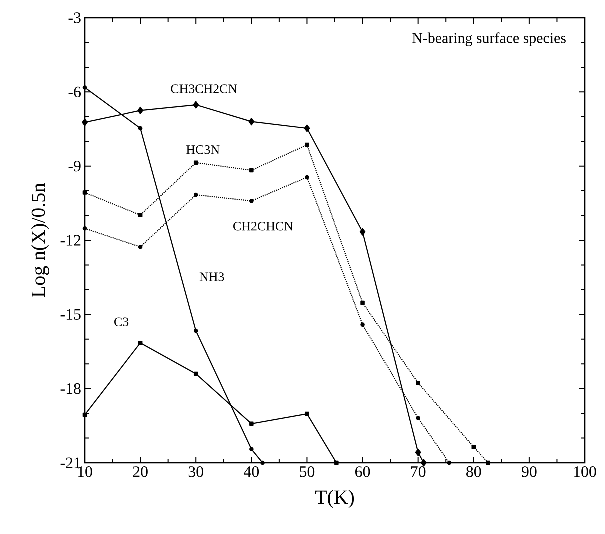  Describe the element at coordinates (212, 277) in the screenshot. I see `series-label: NH3` at that location.